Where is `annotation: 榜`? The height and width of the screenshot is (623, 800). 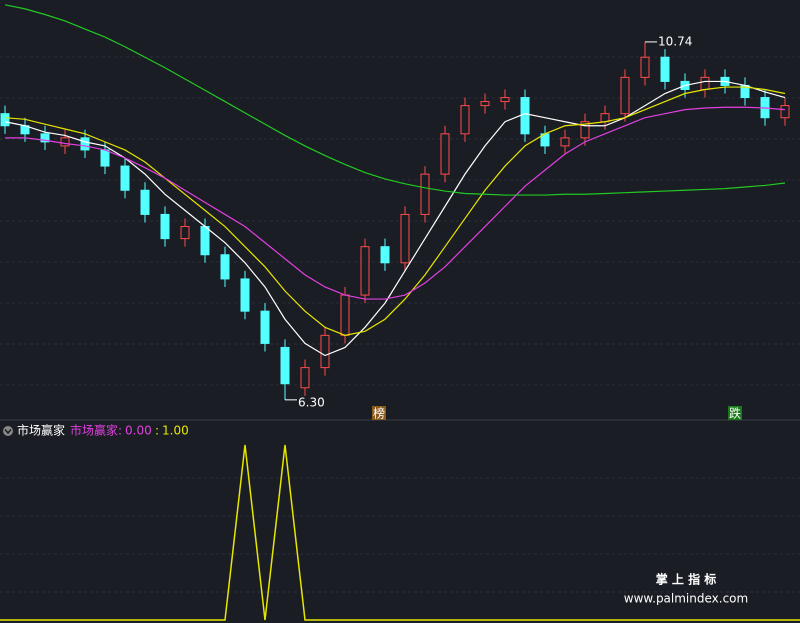 annotation: 榜 is located at coordinates (379, 413).